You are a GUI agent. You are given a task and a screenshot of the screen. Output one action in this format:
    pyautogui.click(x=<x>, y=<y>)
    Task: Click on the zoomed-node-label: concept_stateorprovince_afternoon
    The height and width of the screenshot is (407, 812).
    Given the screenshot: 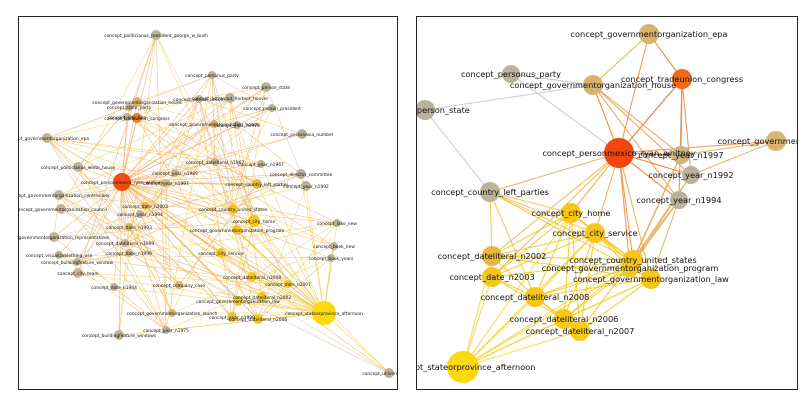 What is the action you would take?
    pyautogui.click(x=476, y=367)
    